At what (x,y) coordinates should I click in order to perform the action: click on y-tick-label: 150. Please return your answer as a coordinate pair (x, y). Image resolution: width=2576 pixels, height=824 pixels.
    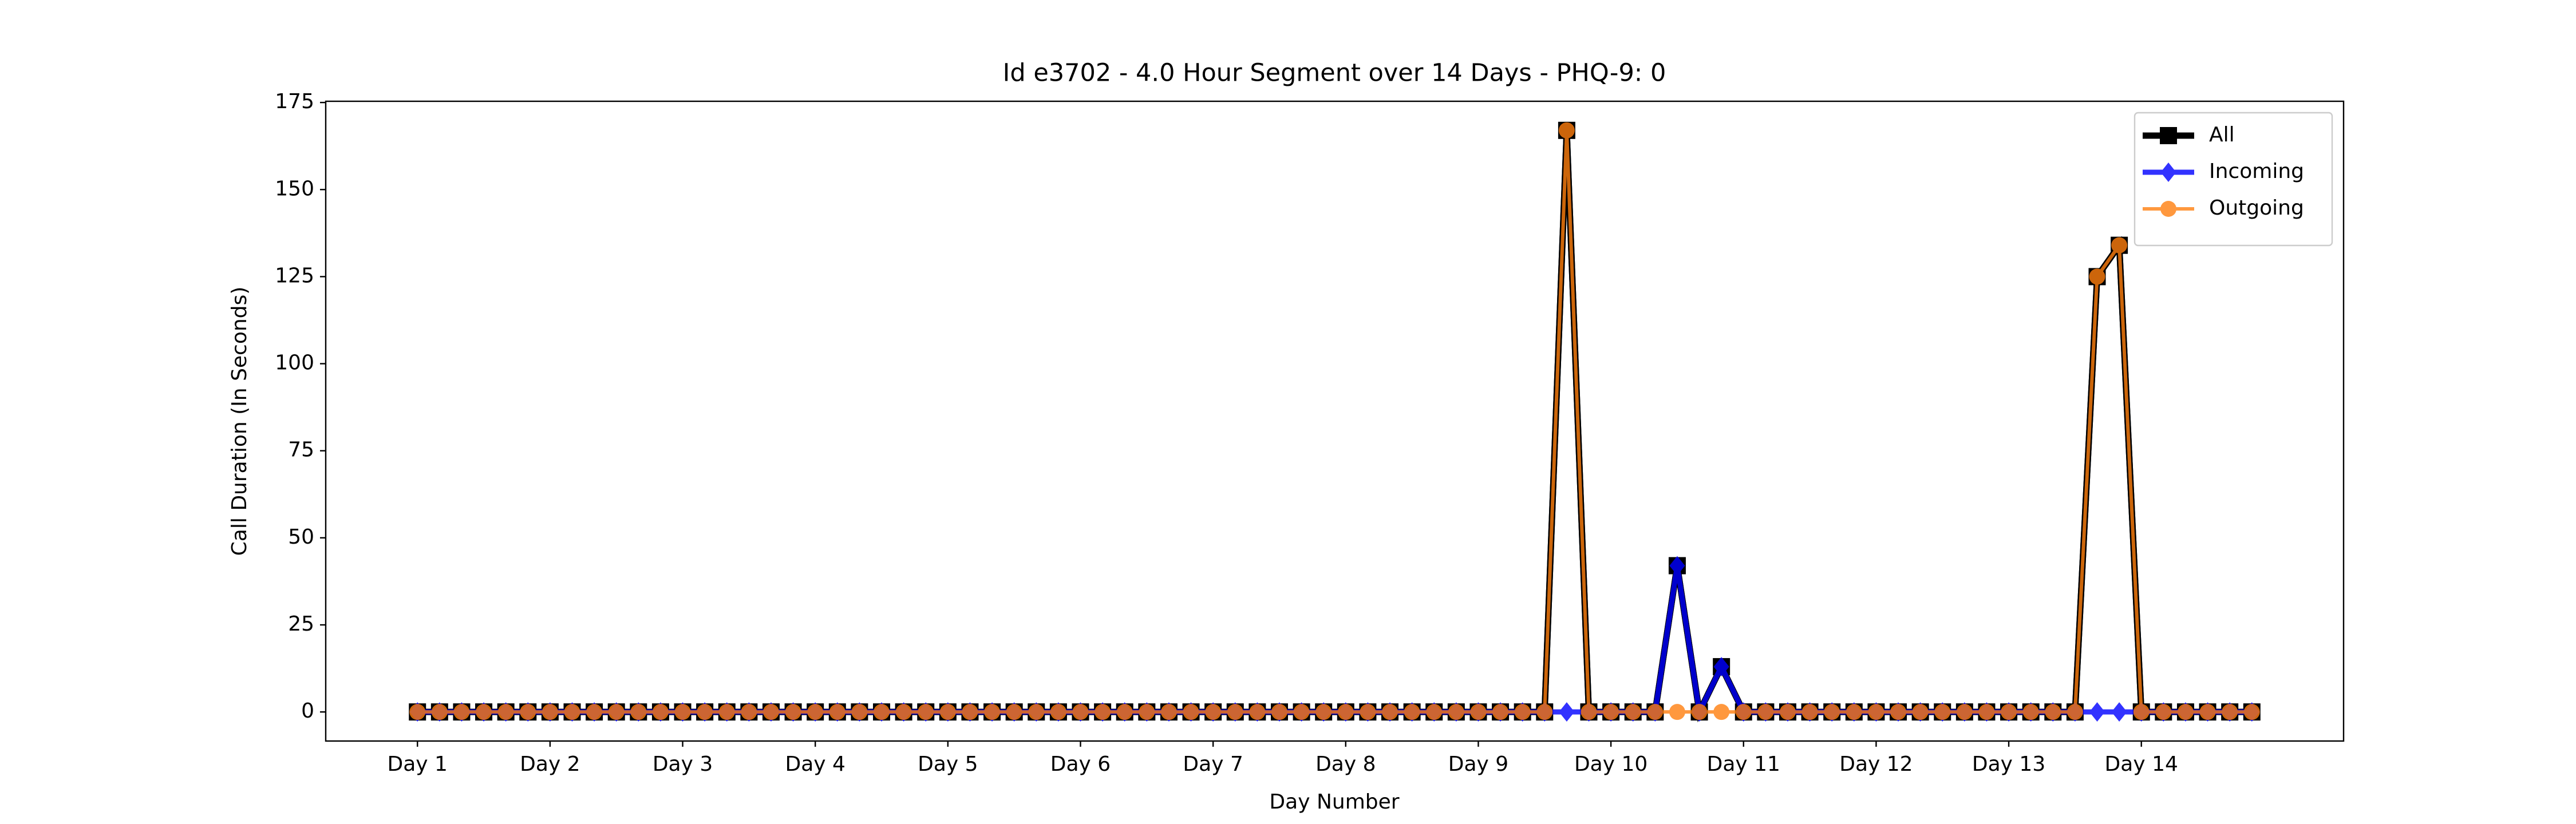
    Looking at the image, I should click on (294, 188).